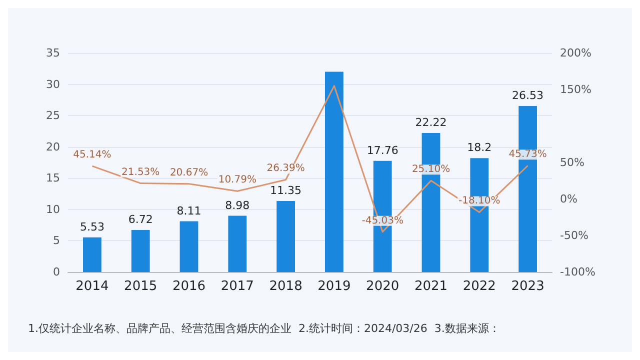 This screenshot has height=360, width=640. What do you see at coordinates (527, 286) in the screenshot?
I see `x-tick-label: 2023` at bounding box center [527, 286].